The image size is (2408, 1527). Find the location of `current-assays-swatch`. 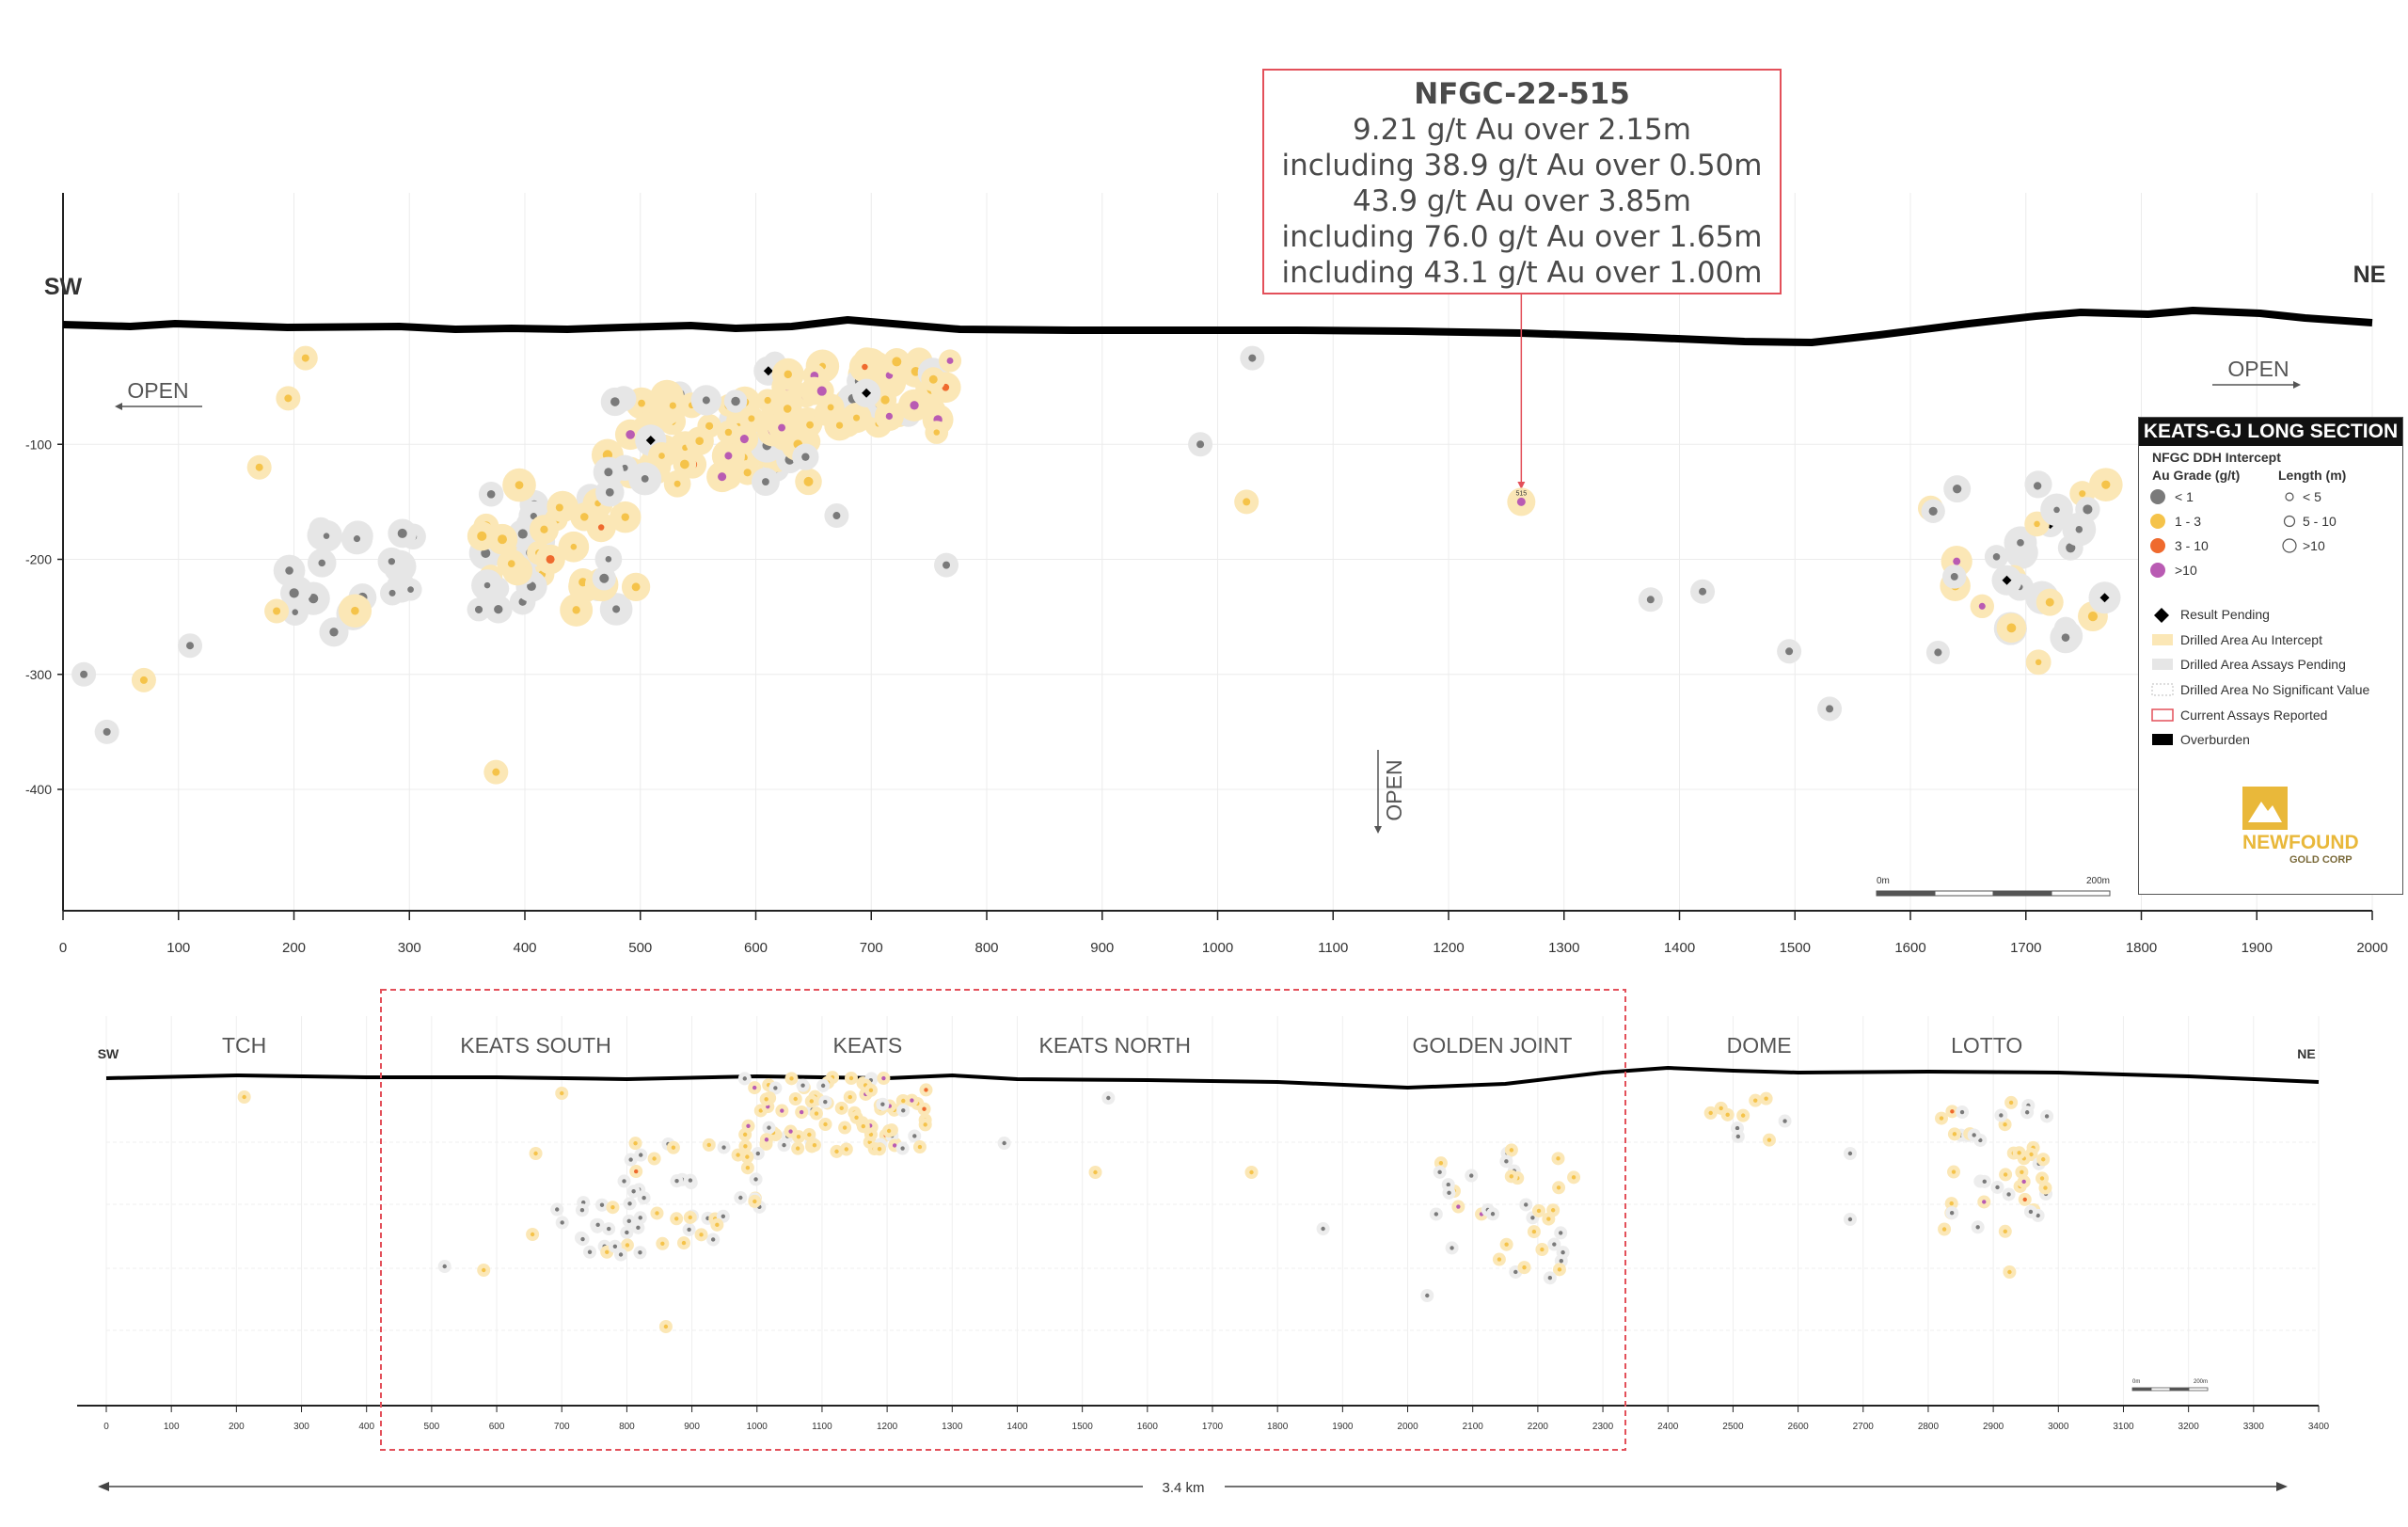

current-assays-swatch is located at coordinates (2163, 715).